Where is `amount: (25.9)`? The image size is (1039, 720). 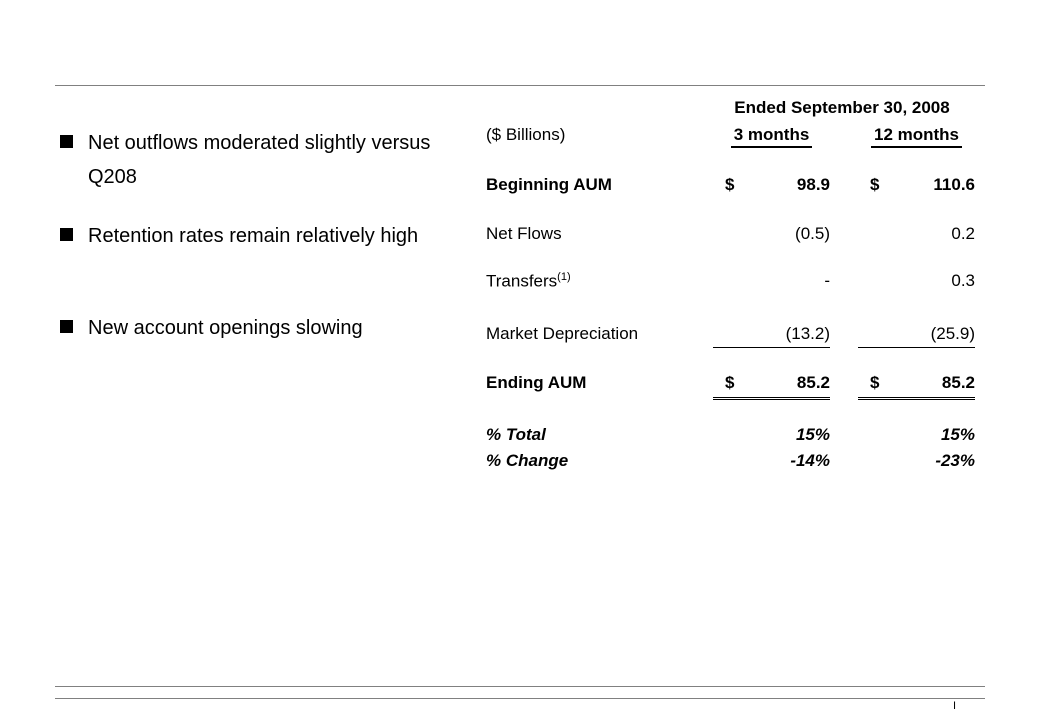 amount: (25.9) is located at coordinates (952, 333).